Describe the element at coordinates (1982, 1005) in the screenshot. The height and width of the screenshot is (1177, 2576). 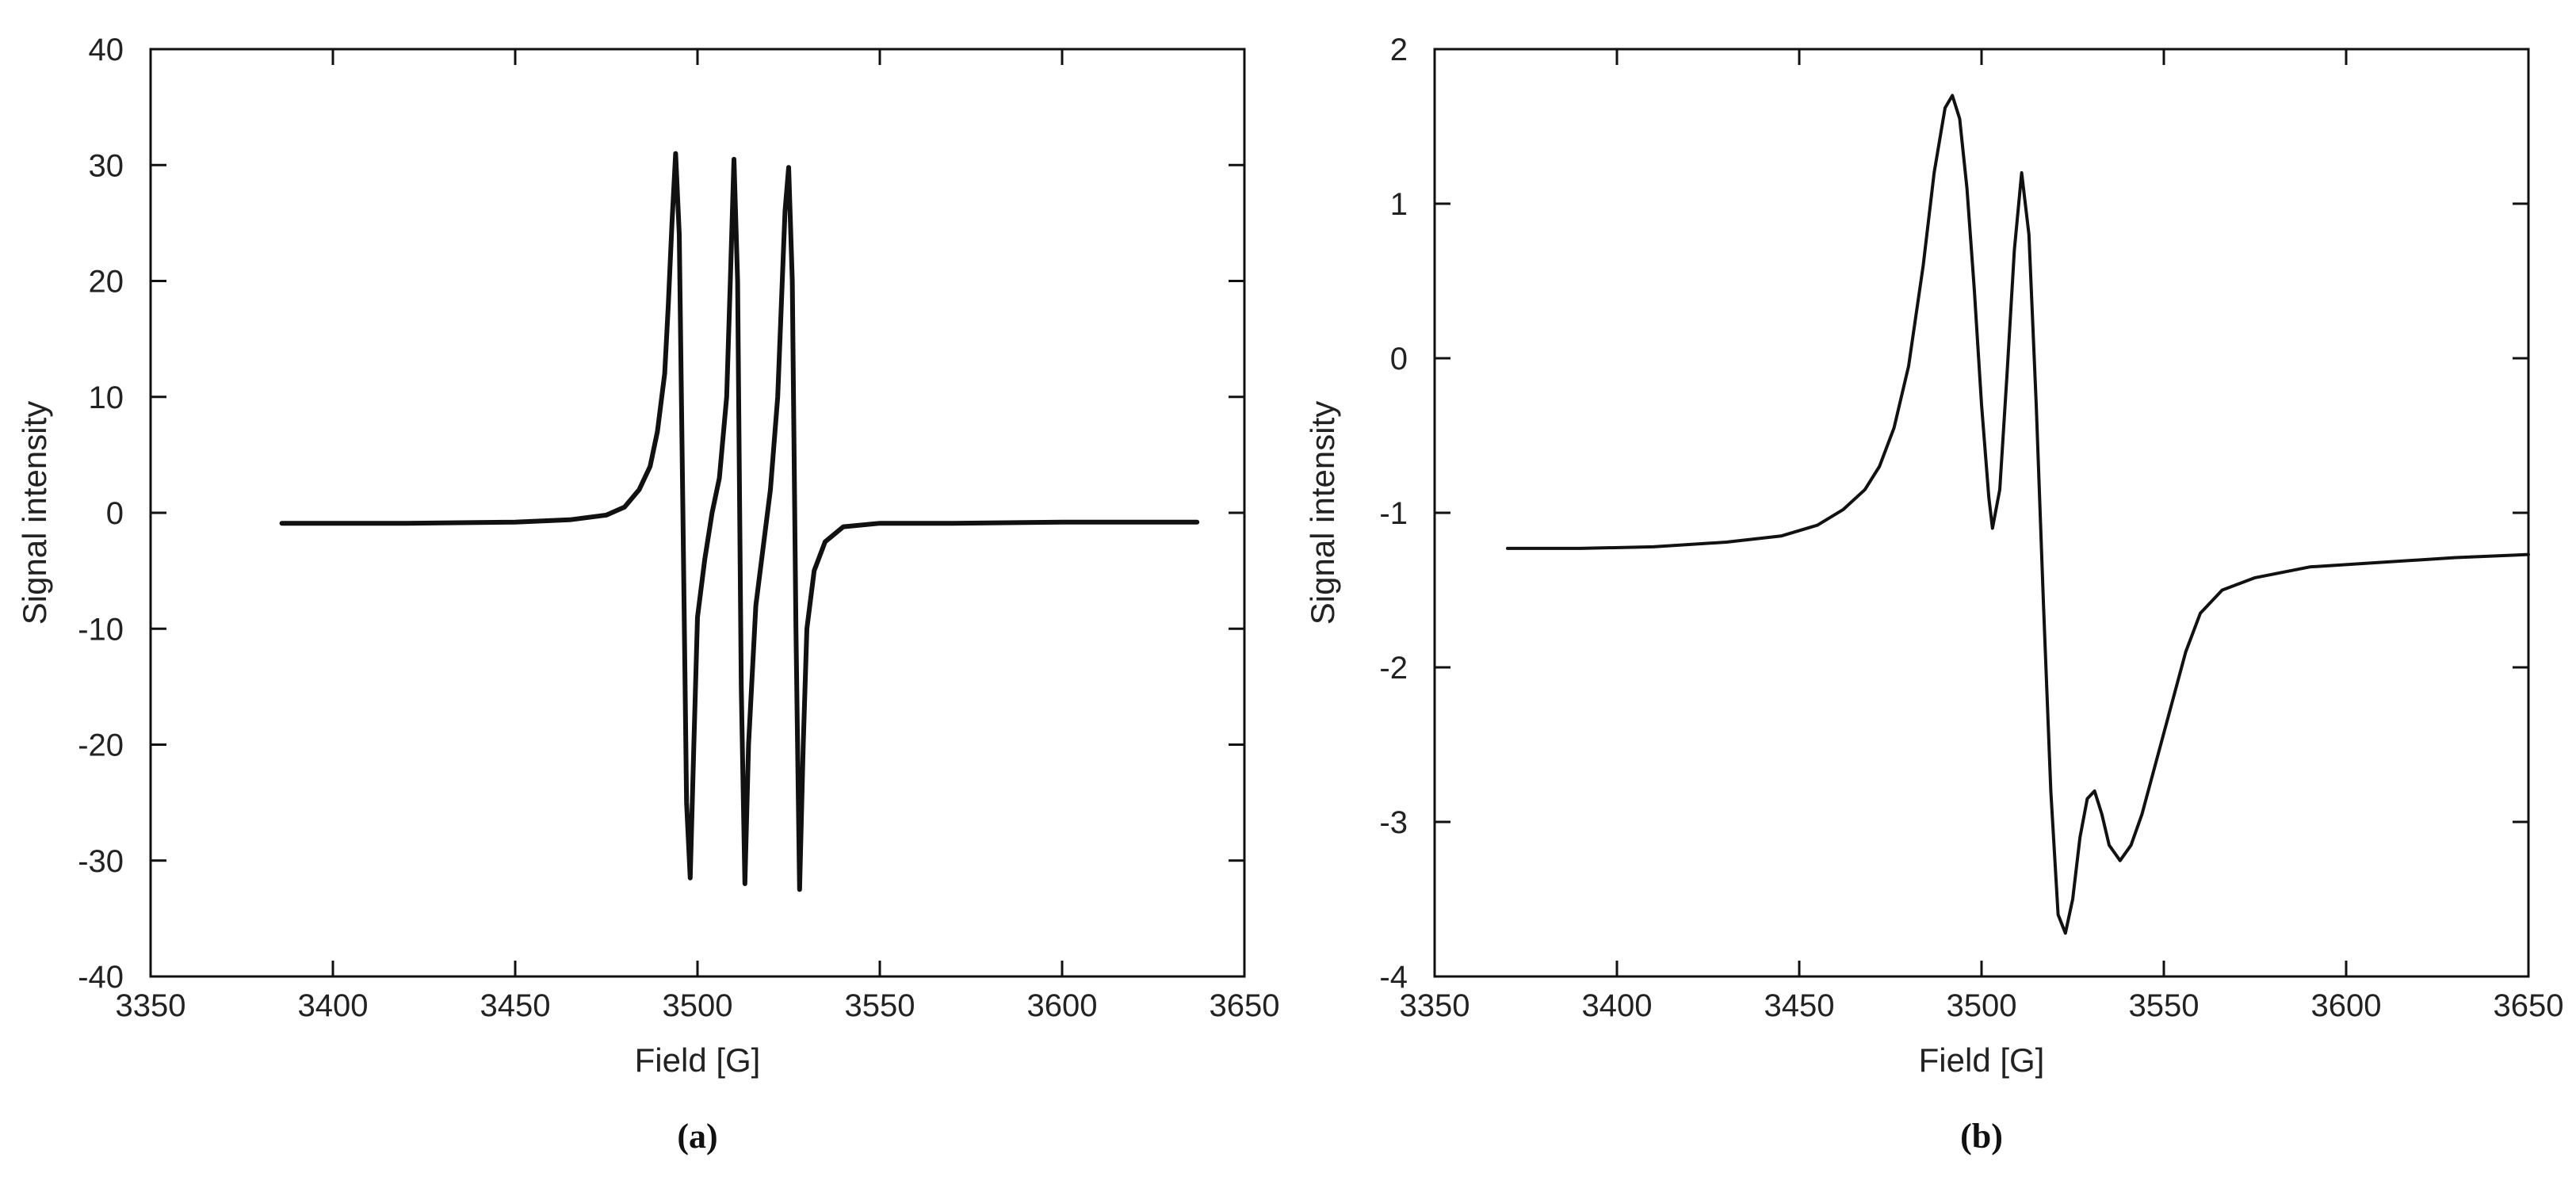
I see `x-tick-label-b: 3500` at that location.